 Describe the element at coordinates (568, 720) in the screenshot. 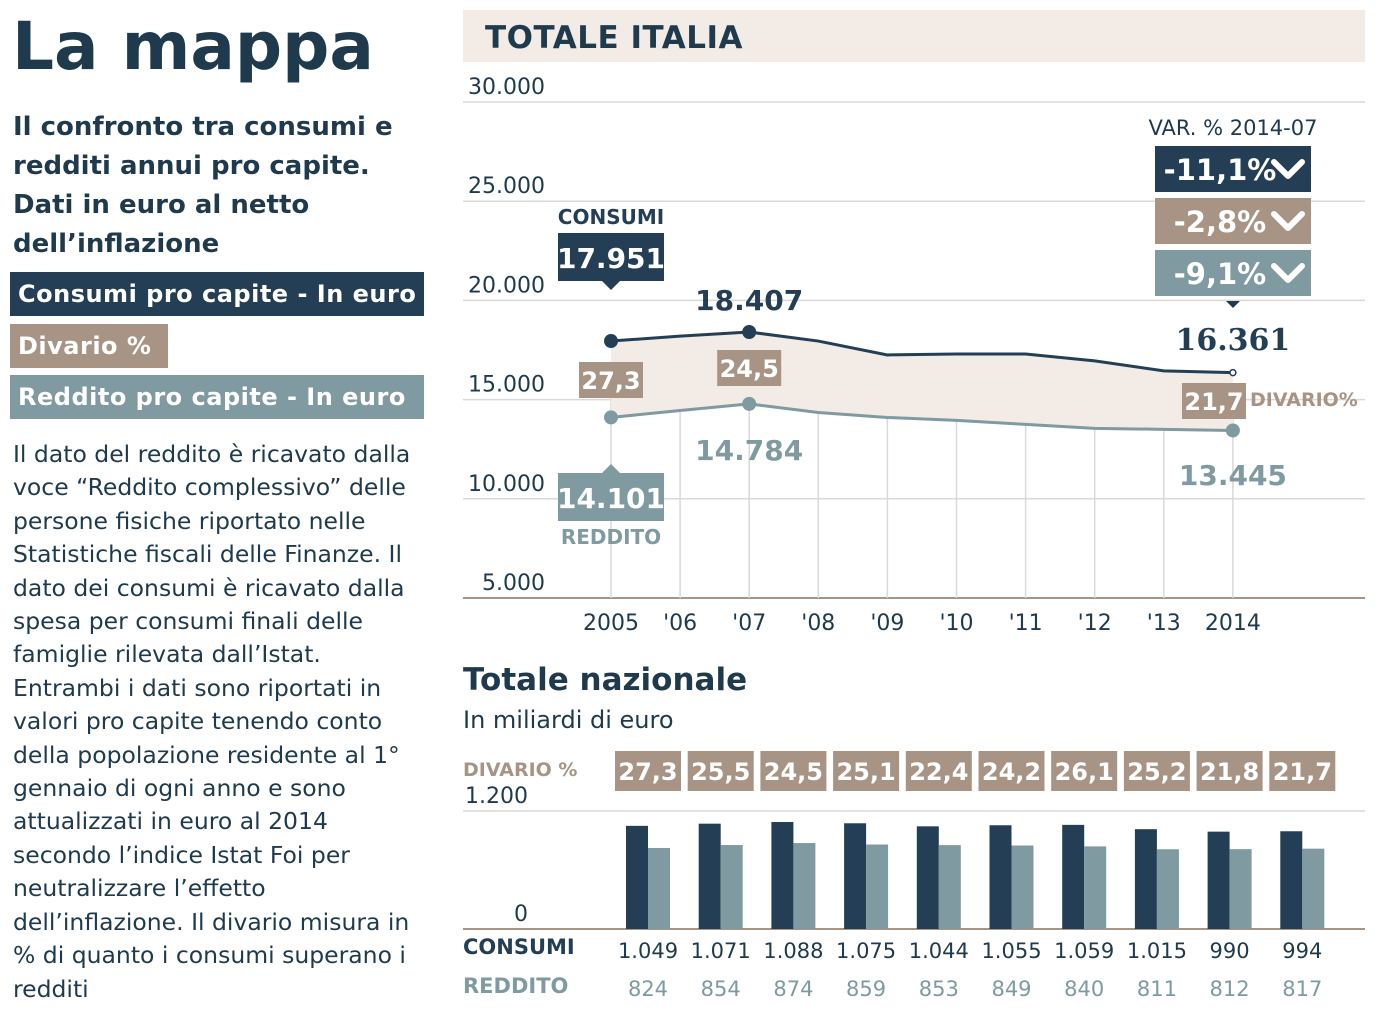

I see `bar-chart-subtitle: In miliardi di euro` at that location.